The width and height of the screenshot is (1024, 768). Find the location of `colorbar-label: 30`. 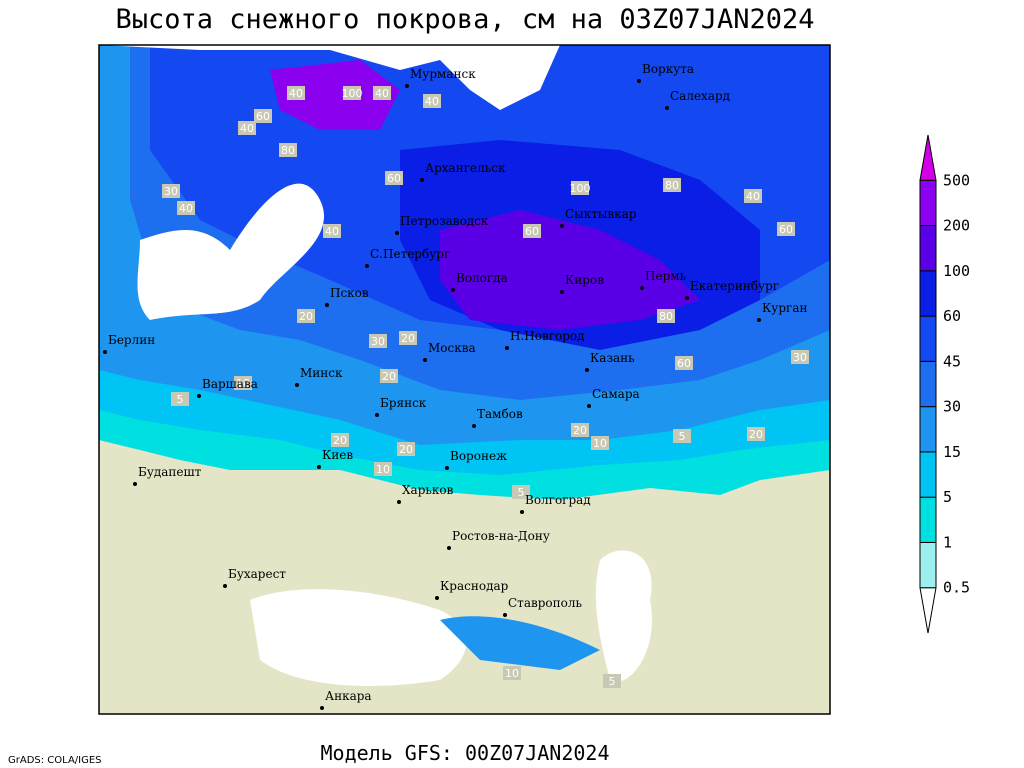

colorbar-label: 30 is located at coordinates (952, 407).